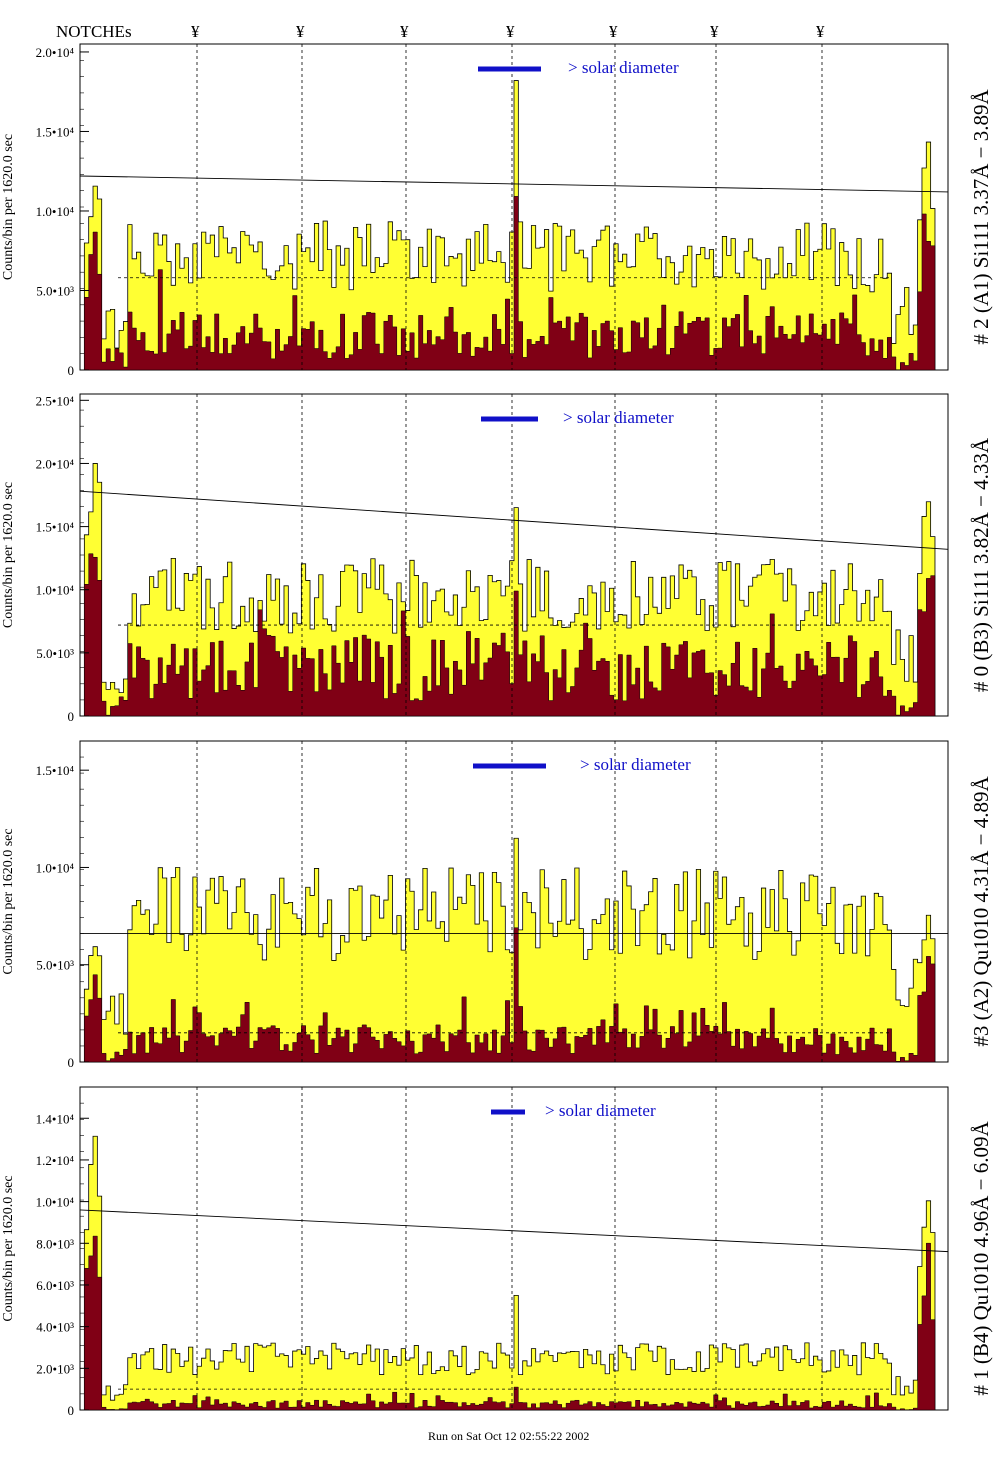  Describe the element at coordinates (981, 217) in the screenshot. I see `panel-channel-label: # 2 (A1) Si111 3.37Å − 3.89Å` at that location.